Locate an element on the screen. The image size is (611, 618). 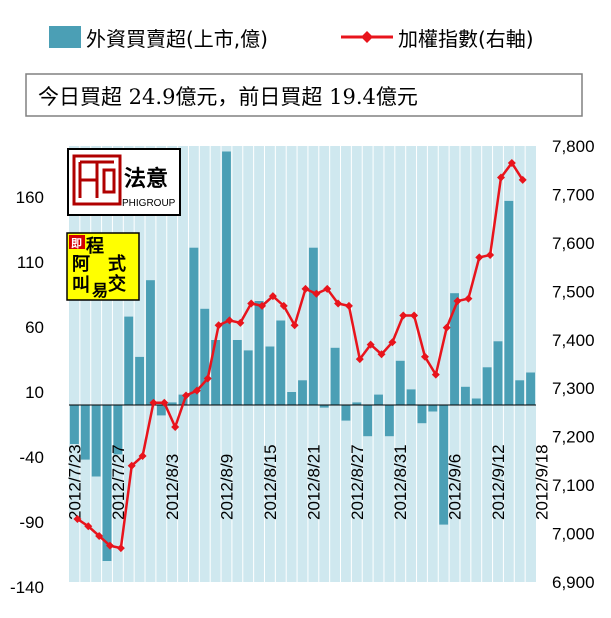
phigroup-logo: 法意 PHIGROUP is located at coordinates (124, 182).